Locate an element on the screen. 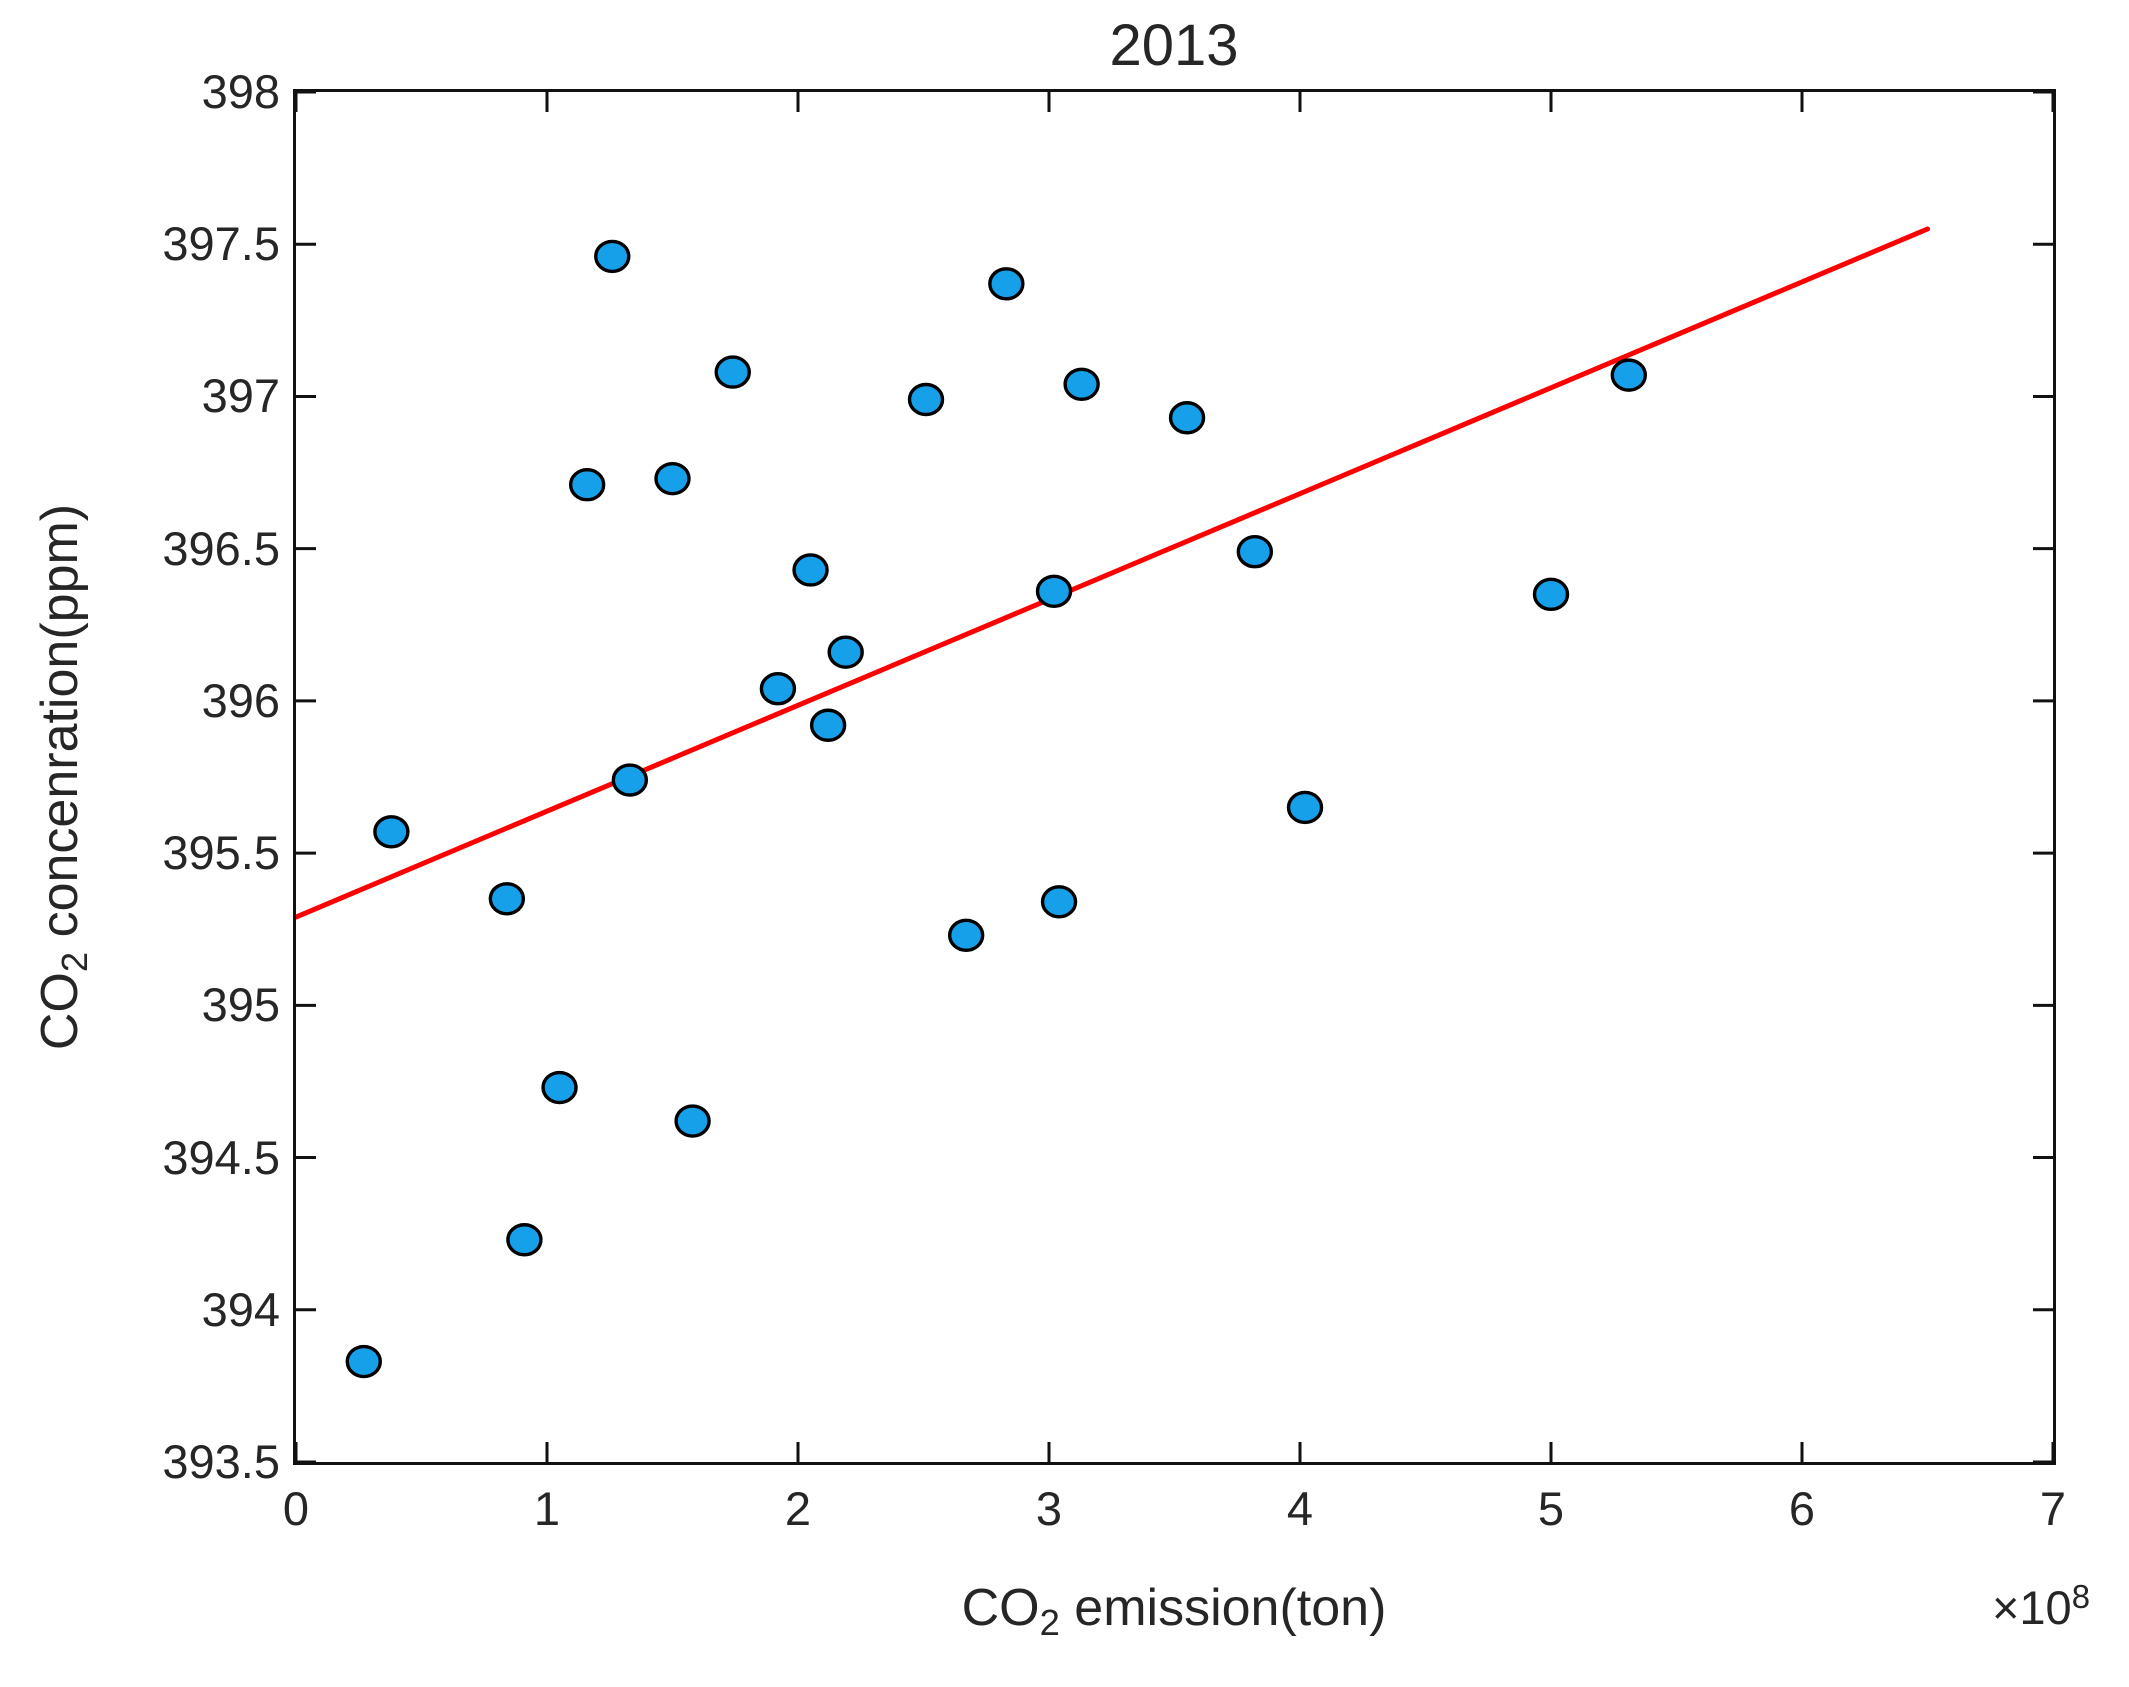  y-tick-label: 393.5 is located at coordinates (221, 1461).